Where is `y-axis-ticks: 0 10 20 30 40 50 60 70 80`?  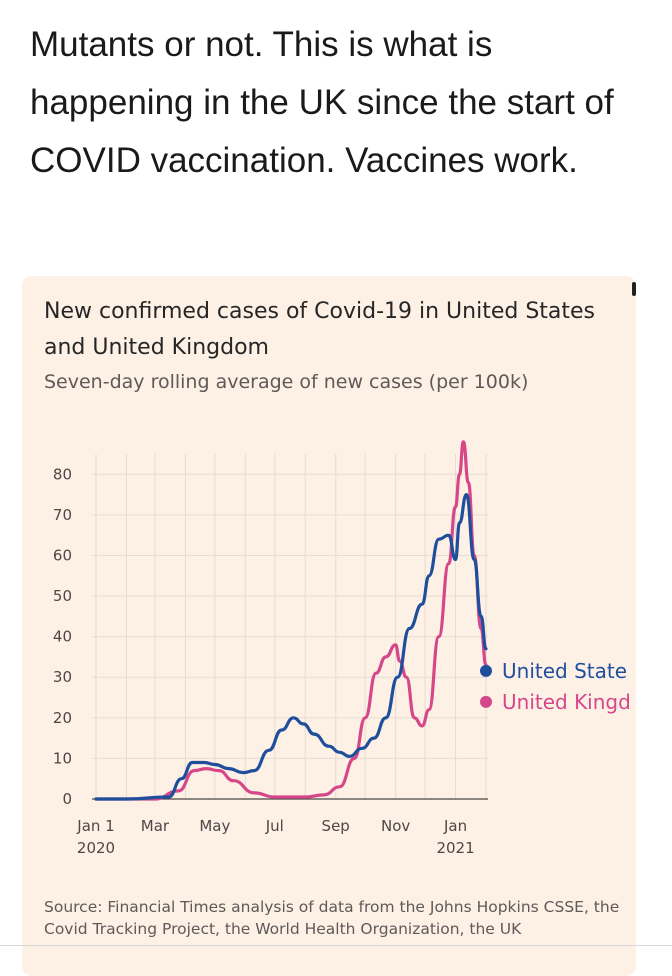 y-axis-ticks: 0 10 20 30 40 50 60 70 80 is located at coordinates (62, 636).